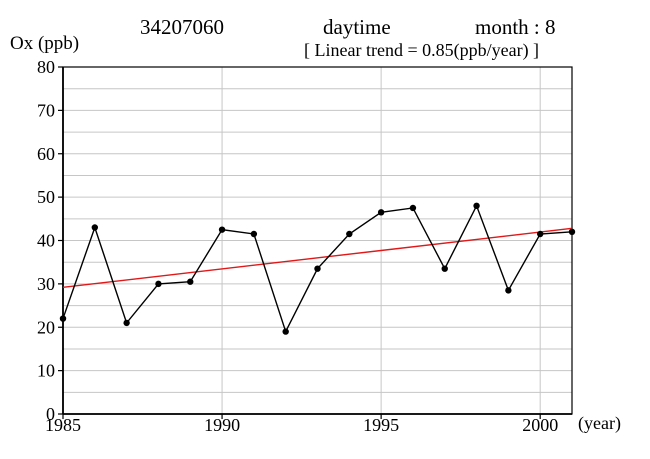 This screenshot has width=650, height=459. What do you see at coordinates (50, 414) in the screenshot?
I see `y-tick-label: 0` at bounding box center [50, 414].